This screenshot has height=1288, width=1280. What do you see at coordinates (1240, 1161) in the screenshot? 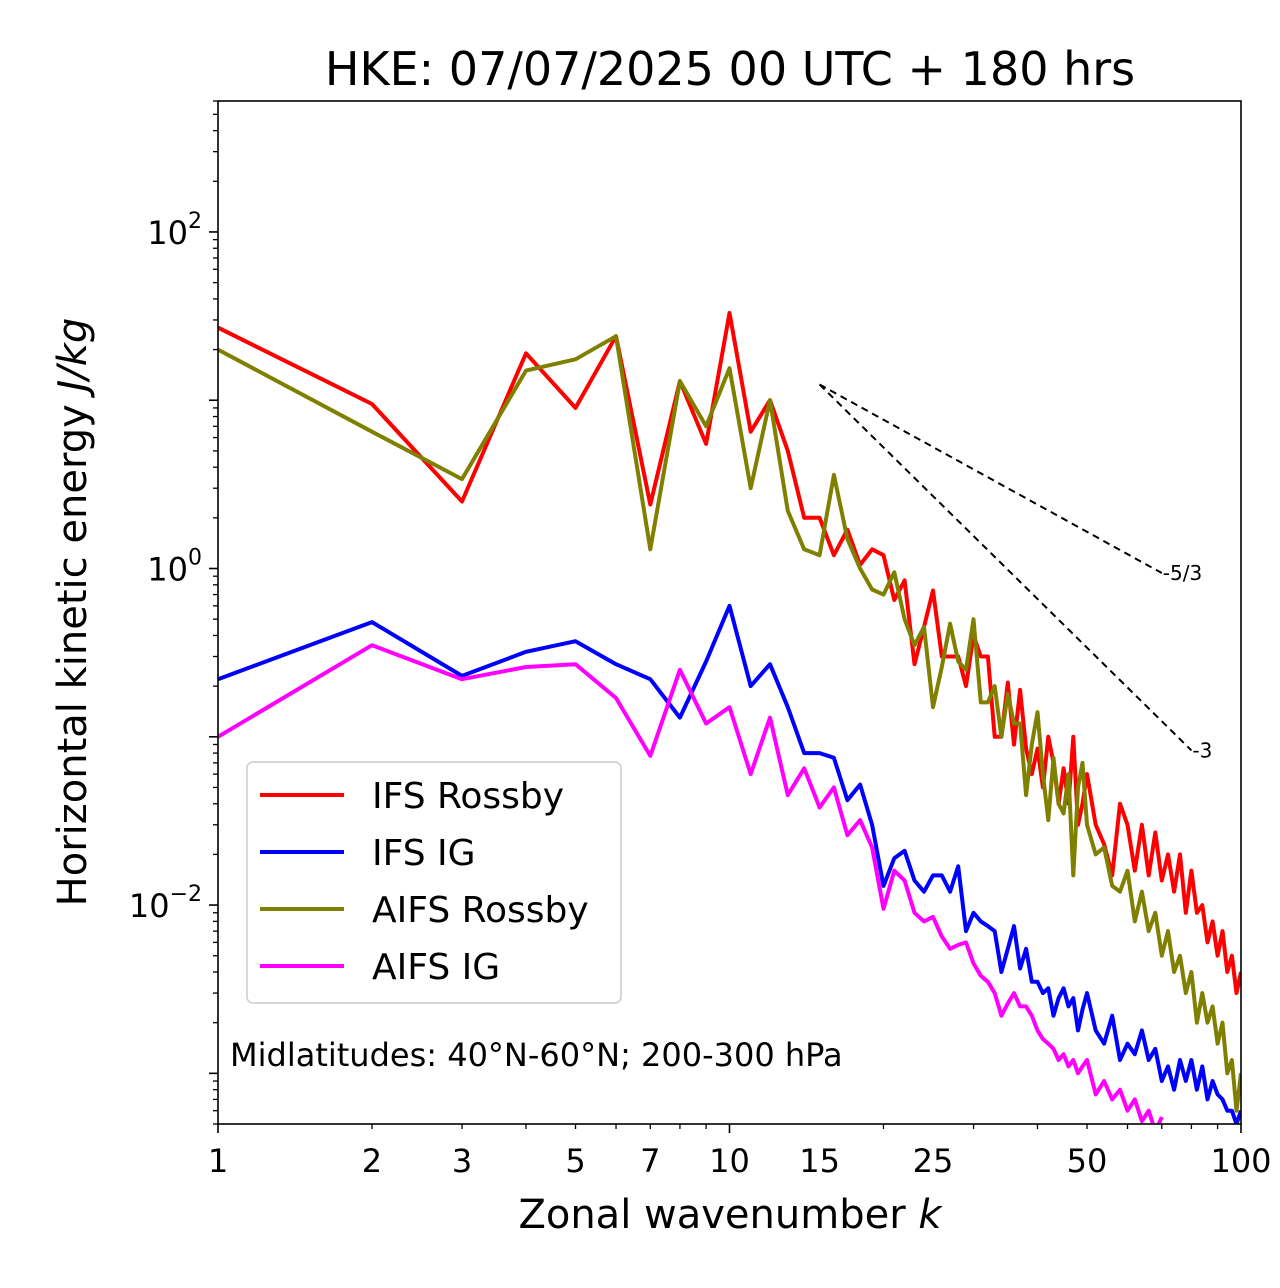
I see `x-tick-label: 100` at bounding box center [1240, 1161].